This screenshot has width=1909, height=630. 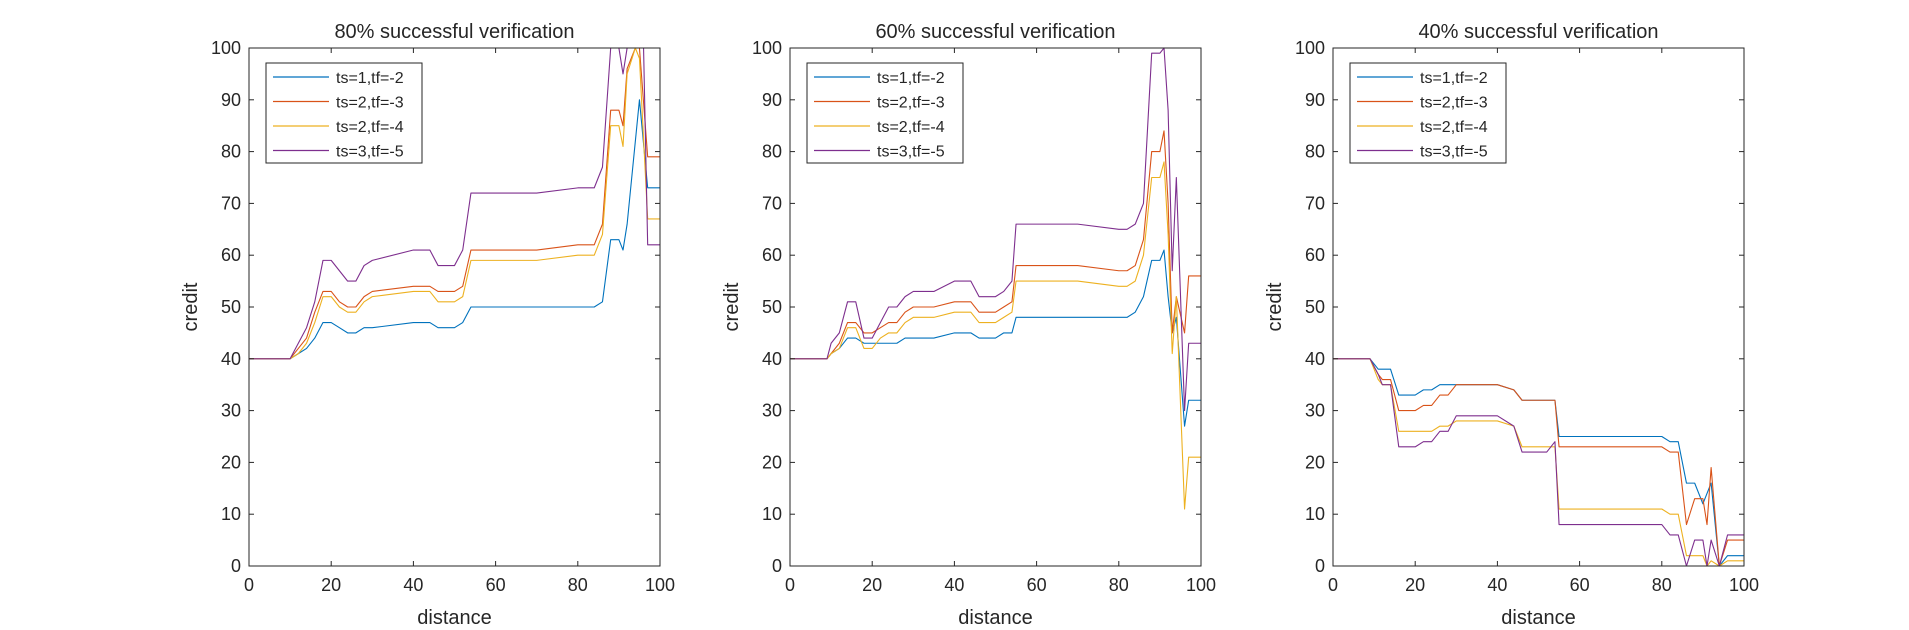 I want to click on chart-title: 80% successful verification, so click(x=454, y=32).